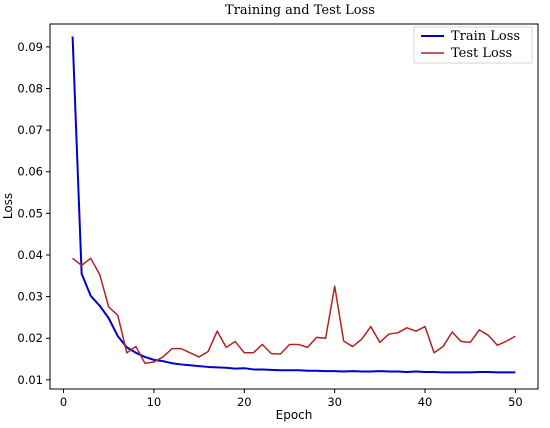 The height and width of the screenshot is (428, 550). What do you see at coordinates (30, 297) in the screenshot?
I see `y-tick-label: 0.03` at bounding box center [30, 297].